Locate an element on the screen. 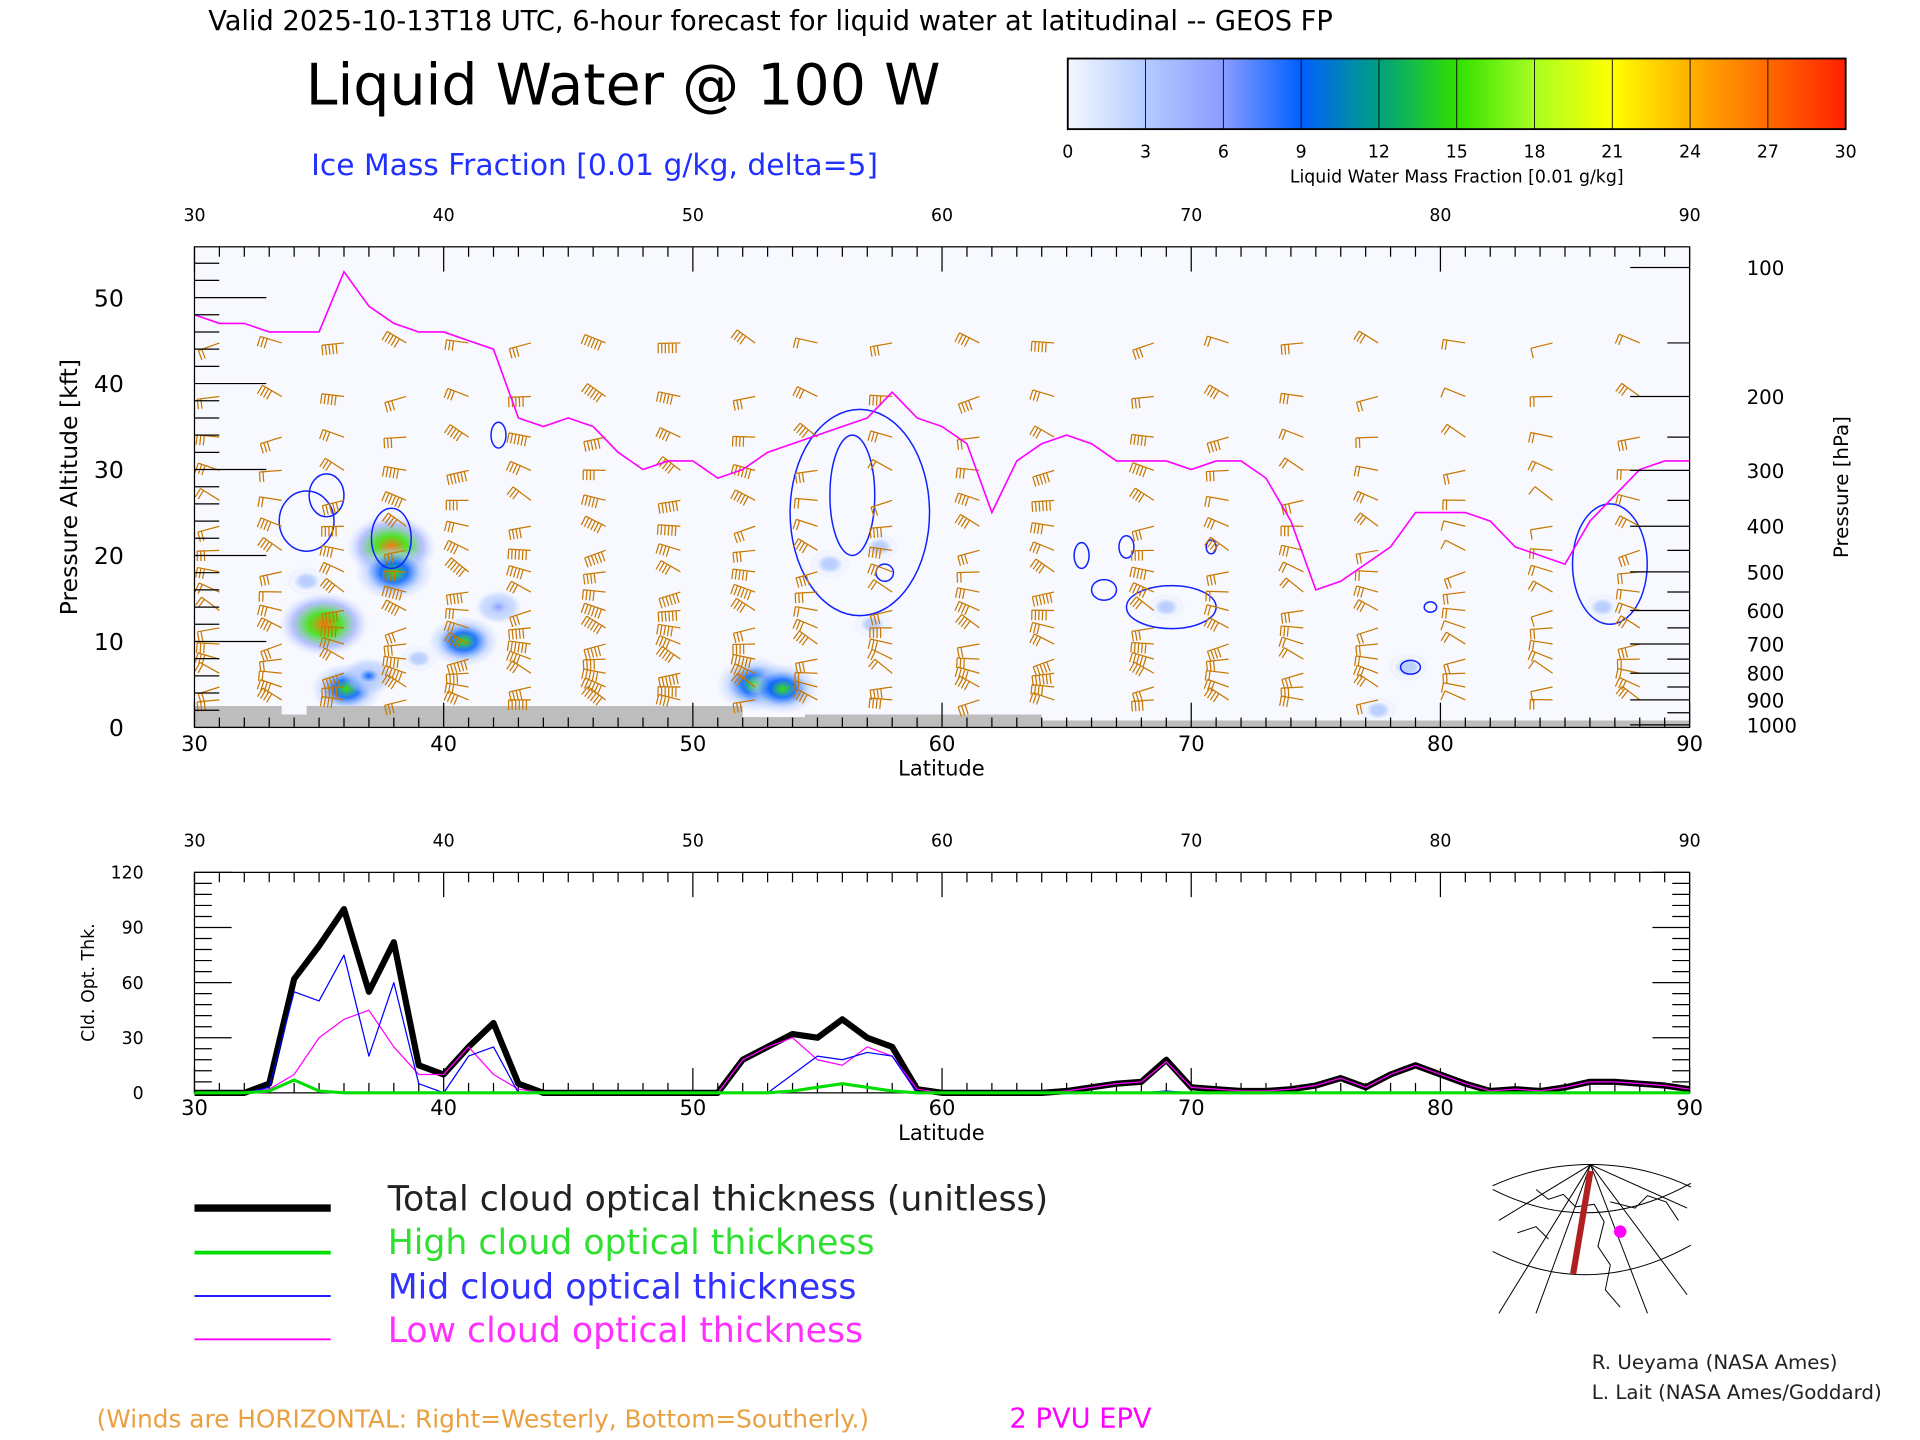  pressure-tick-label: 800 is located at coordinates (1766, 674).